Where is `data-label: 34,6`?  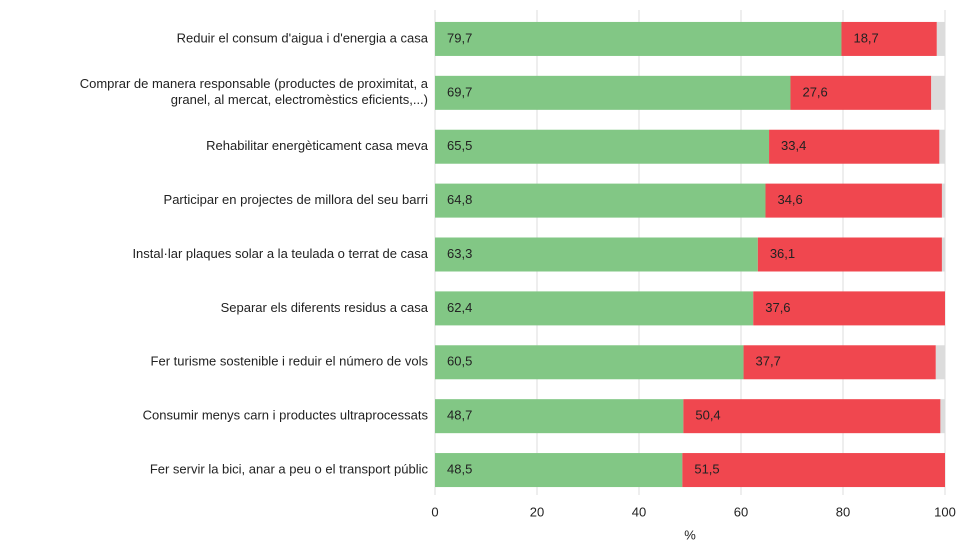
data-label: 34,6 is located at coordinates (789, 199).